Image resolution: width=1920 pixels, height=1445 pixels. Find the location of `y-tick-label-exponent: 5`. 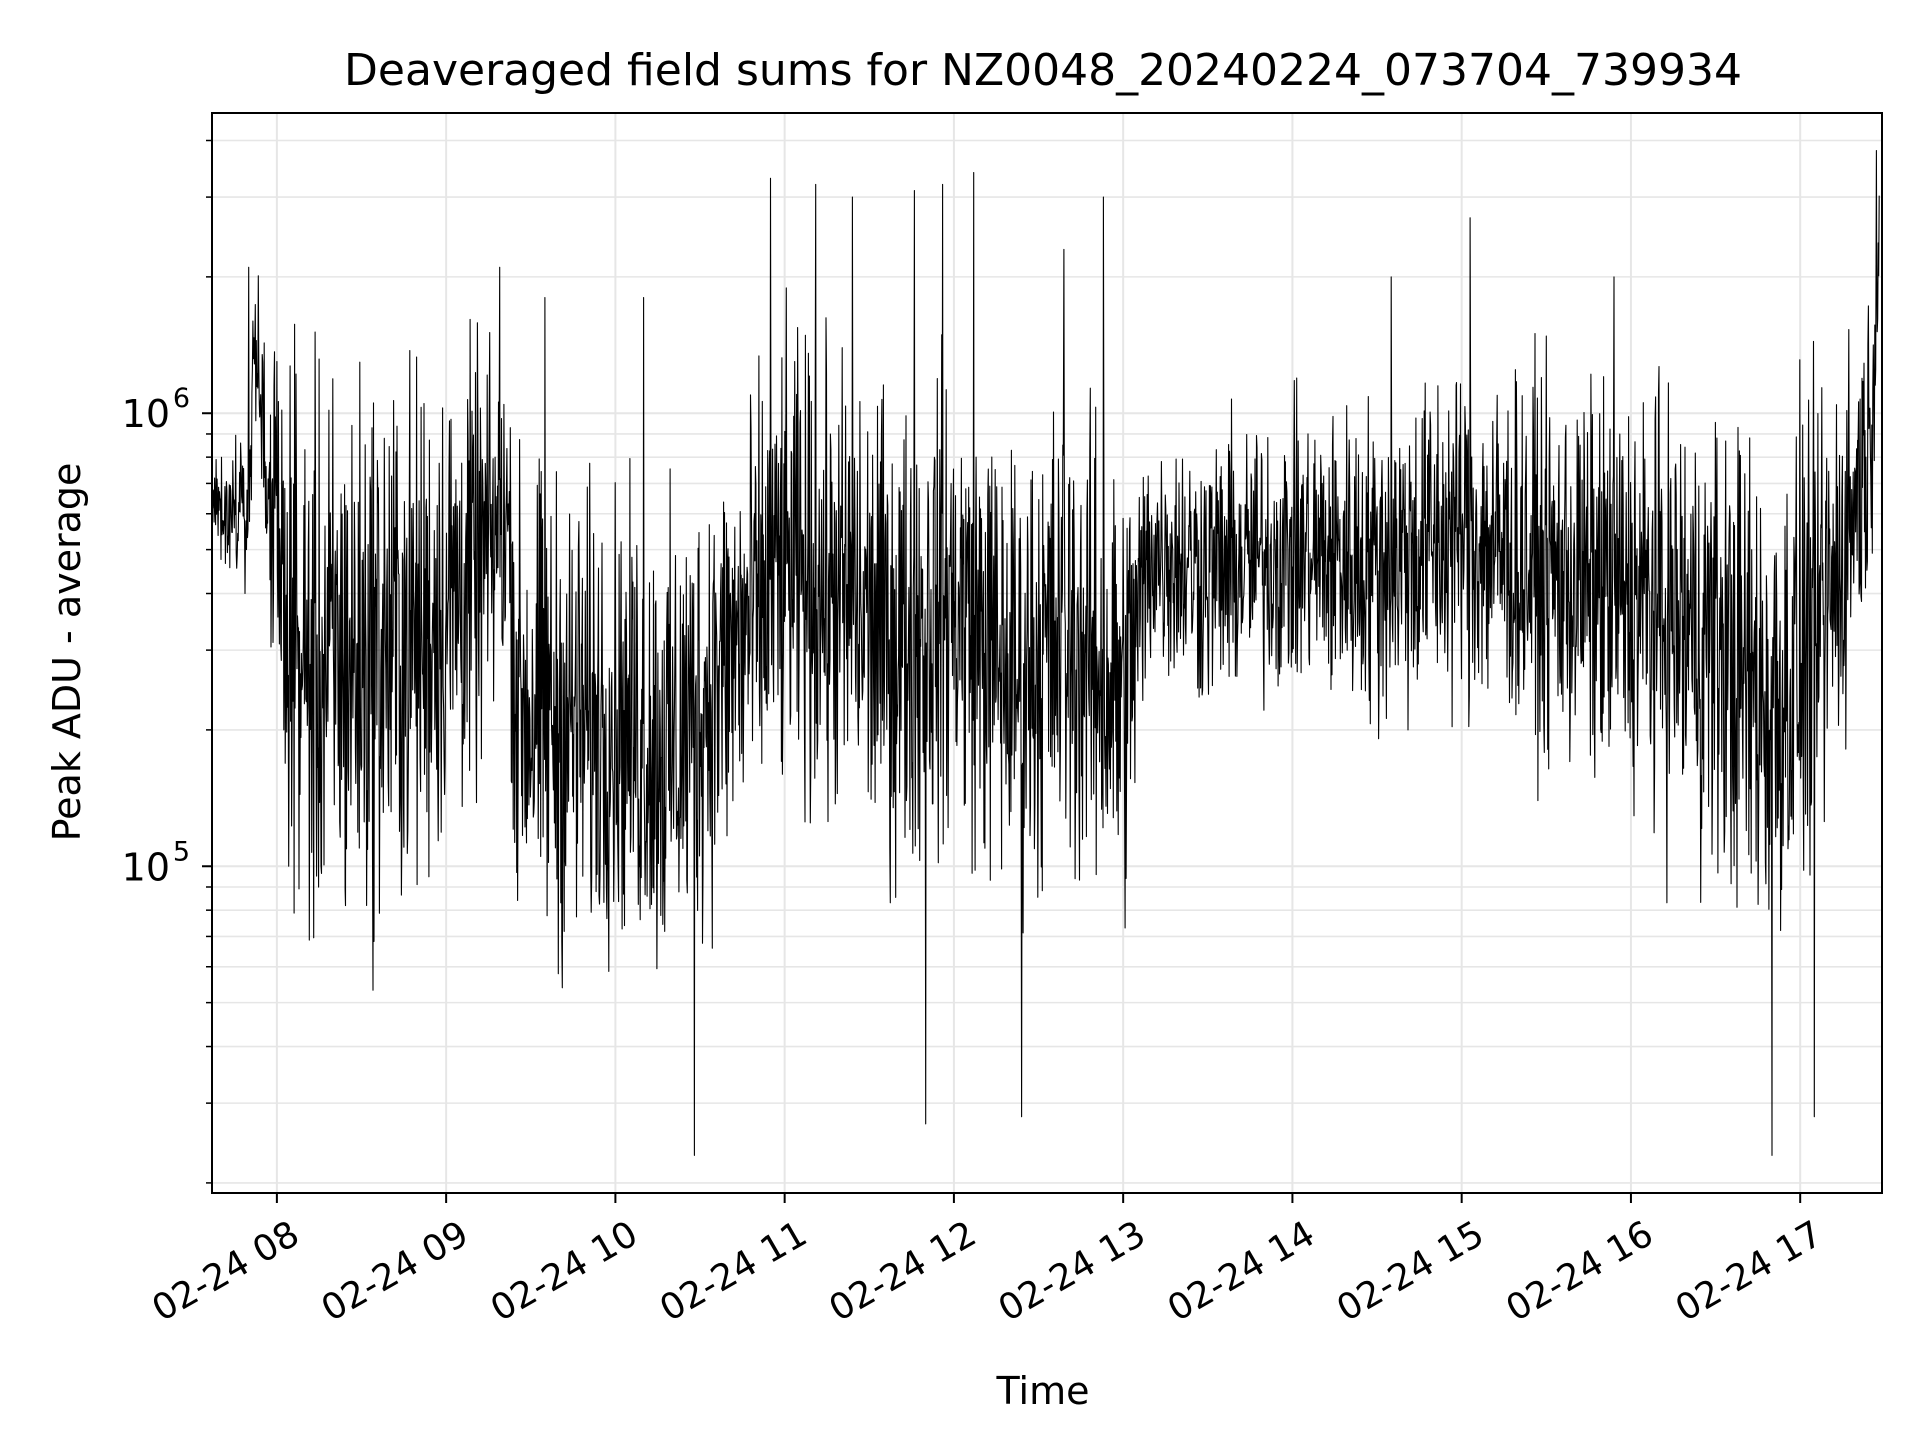

y-tick-label-exponent: 5 is located at coordinates (181, 851).